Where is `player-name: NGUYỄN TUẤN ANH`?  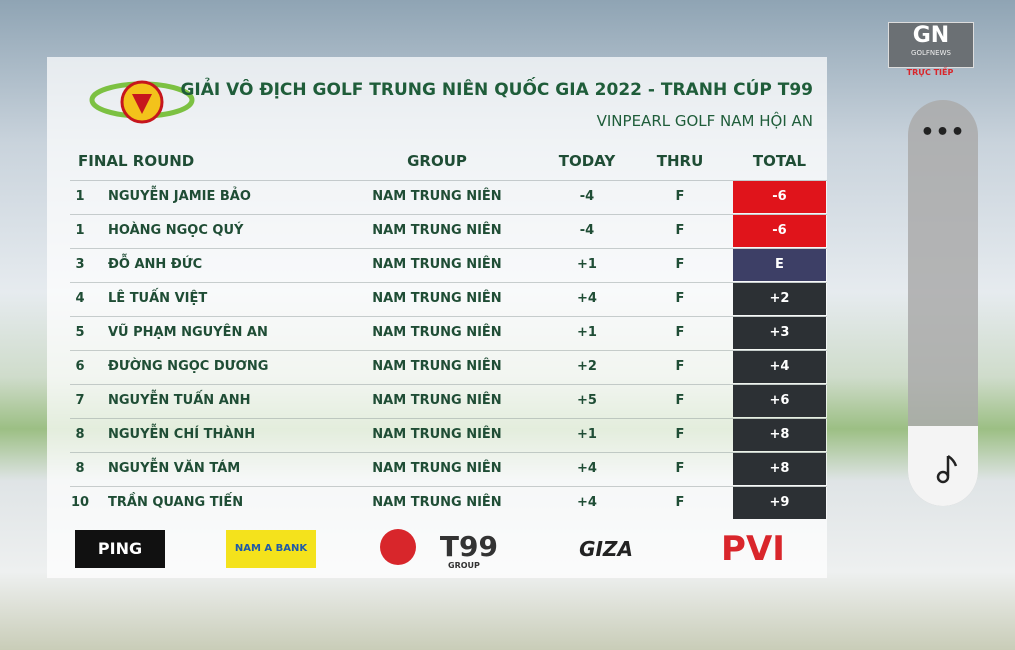 player-name: NGUYỄN TUẤN ANH is located at coordinates (179, 400).